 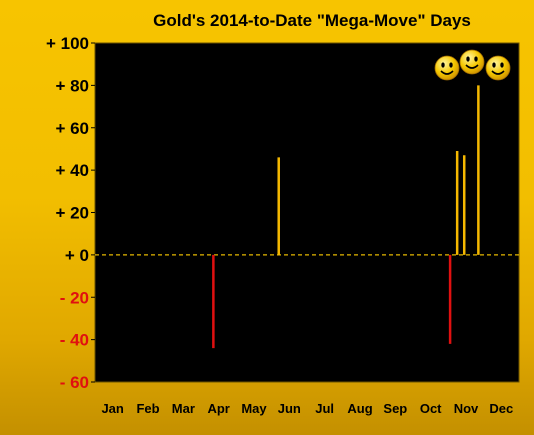 I want to click on y-tick-label: + 80, so click(x=72, y=85).